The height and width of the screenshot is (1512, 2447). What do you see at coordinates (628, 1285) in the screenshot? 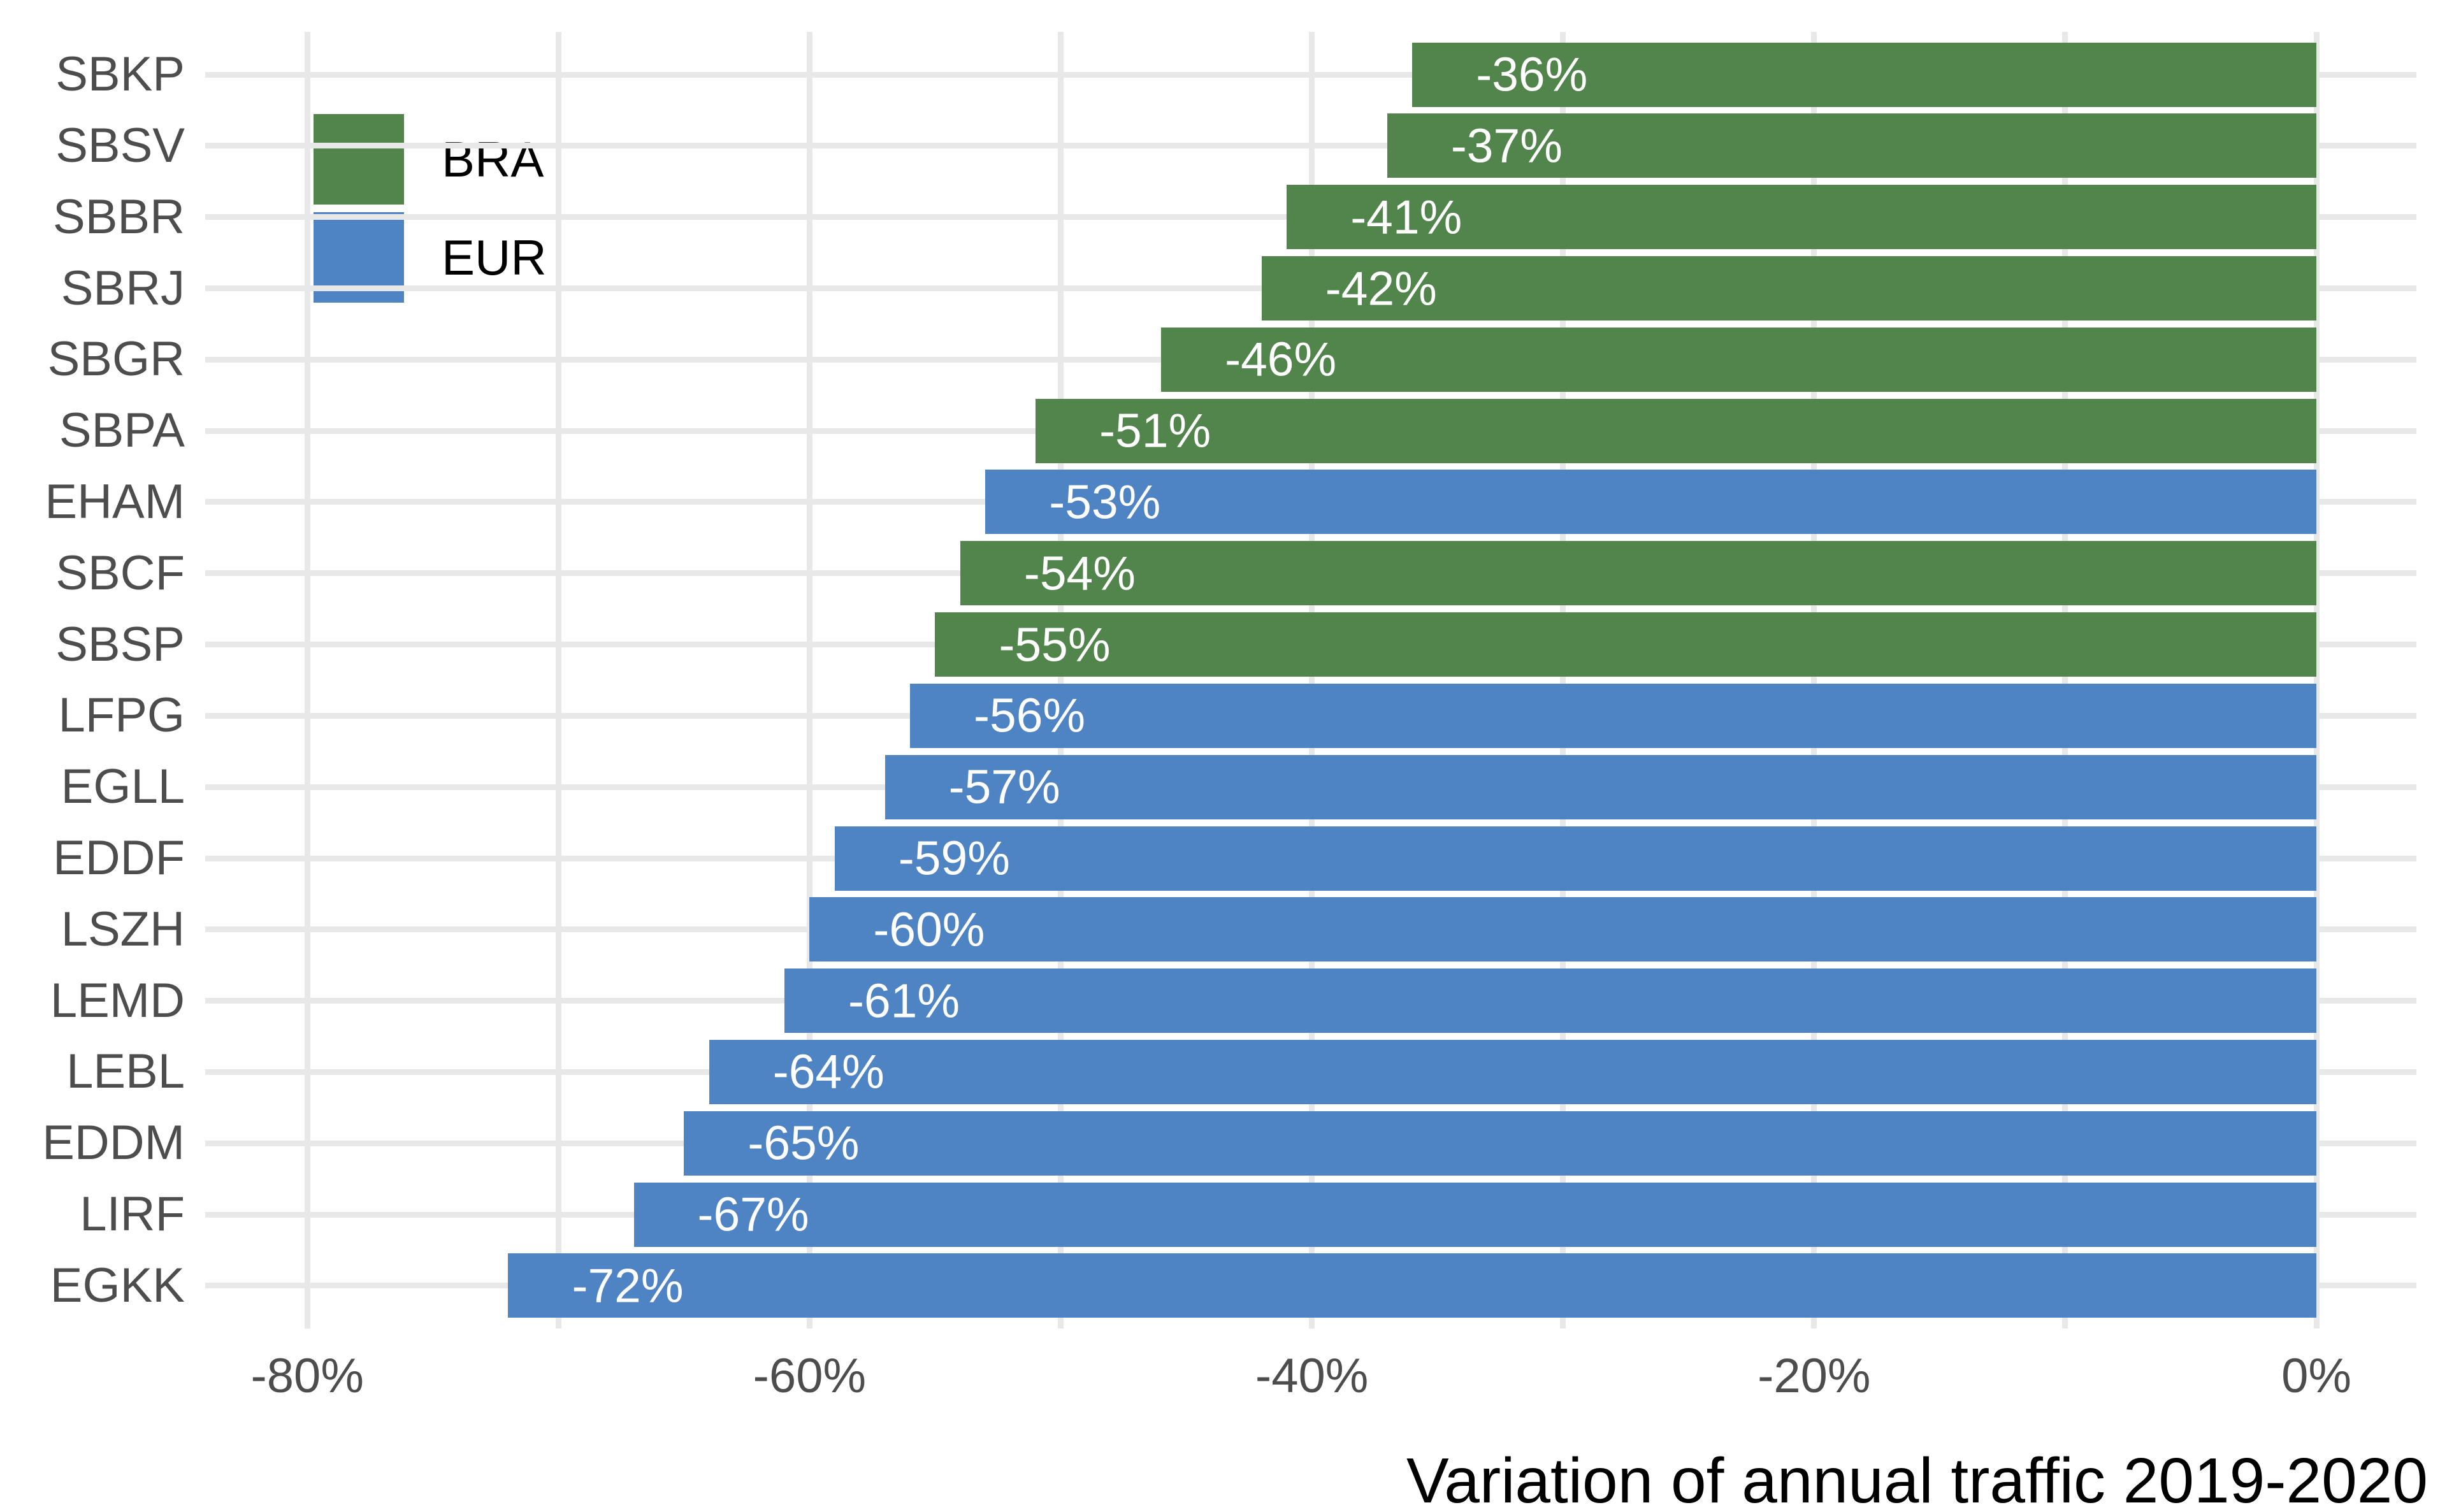
I see `bar-value-label: -72%` at bounding box center [628, 1285].